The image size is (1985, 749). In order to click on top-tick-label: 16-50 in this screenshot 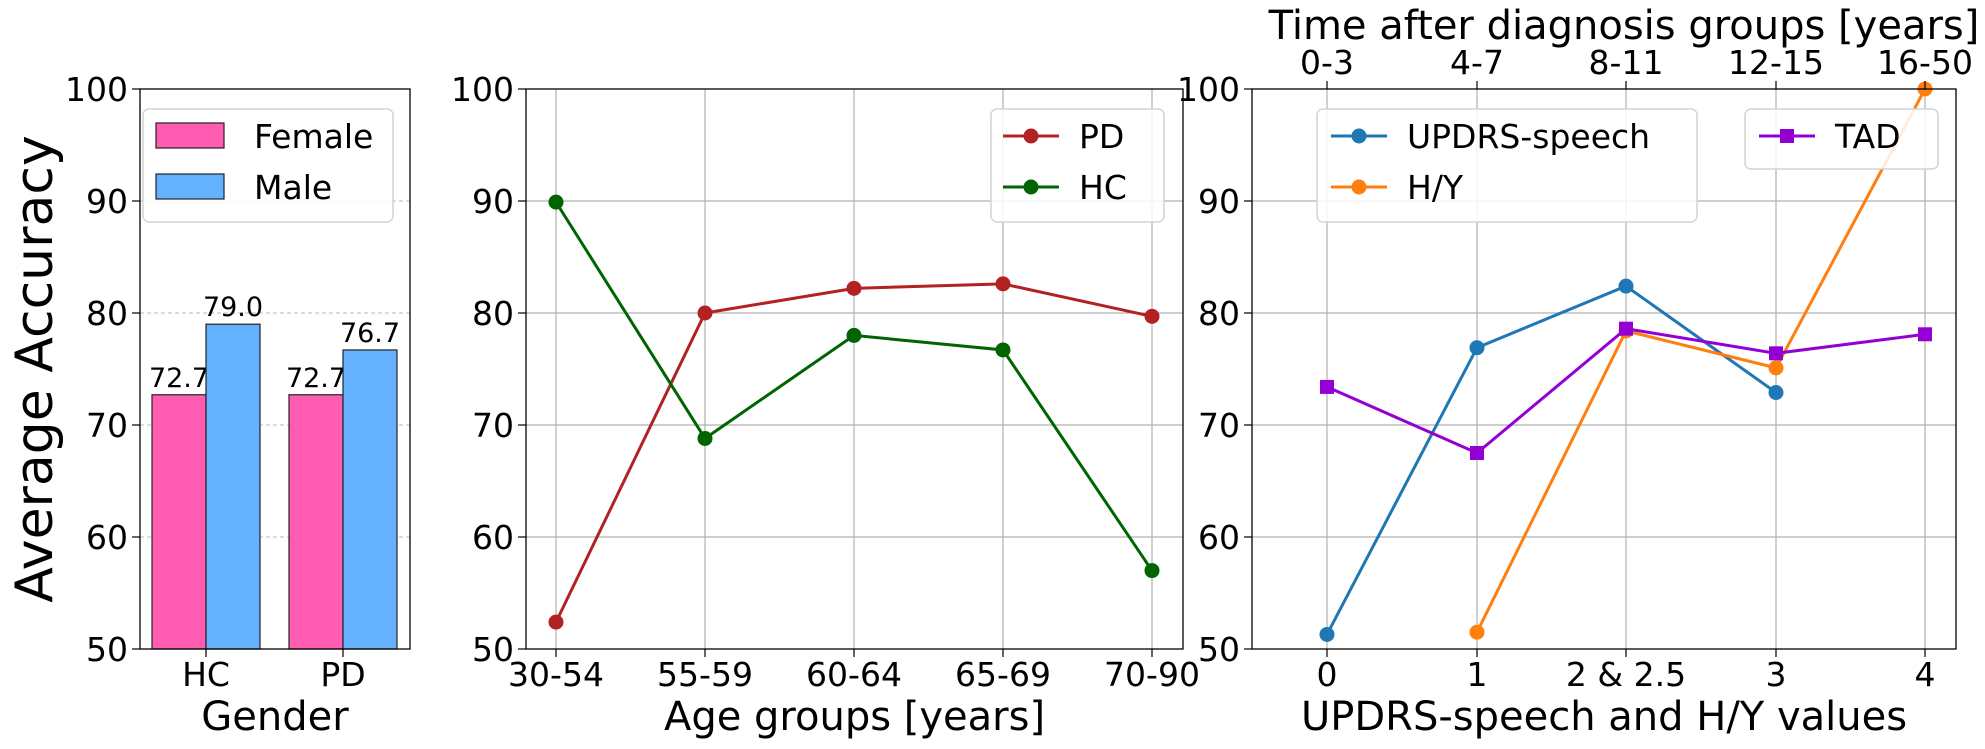, I will do `click(1925, 62)`.